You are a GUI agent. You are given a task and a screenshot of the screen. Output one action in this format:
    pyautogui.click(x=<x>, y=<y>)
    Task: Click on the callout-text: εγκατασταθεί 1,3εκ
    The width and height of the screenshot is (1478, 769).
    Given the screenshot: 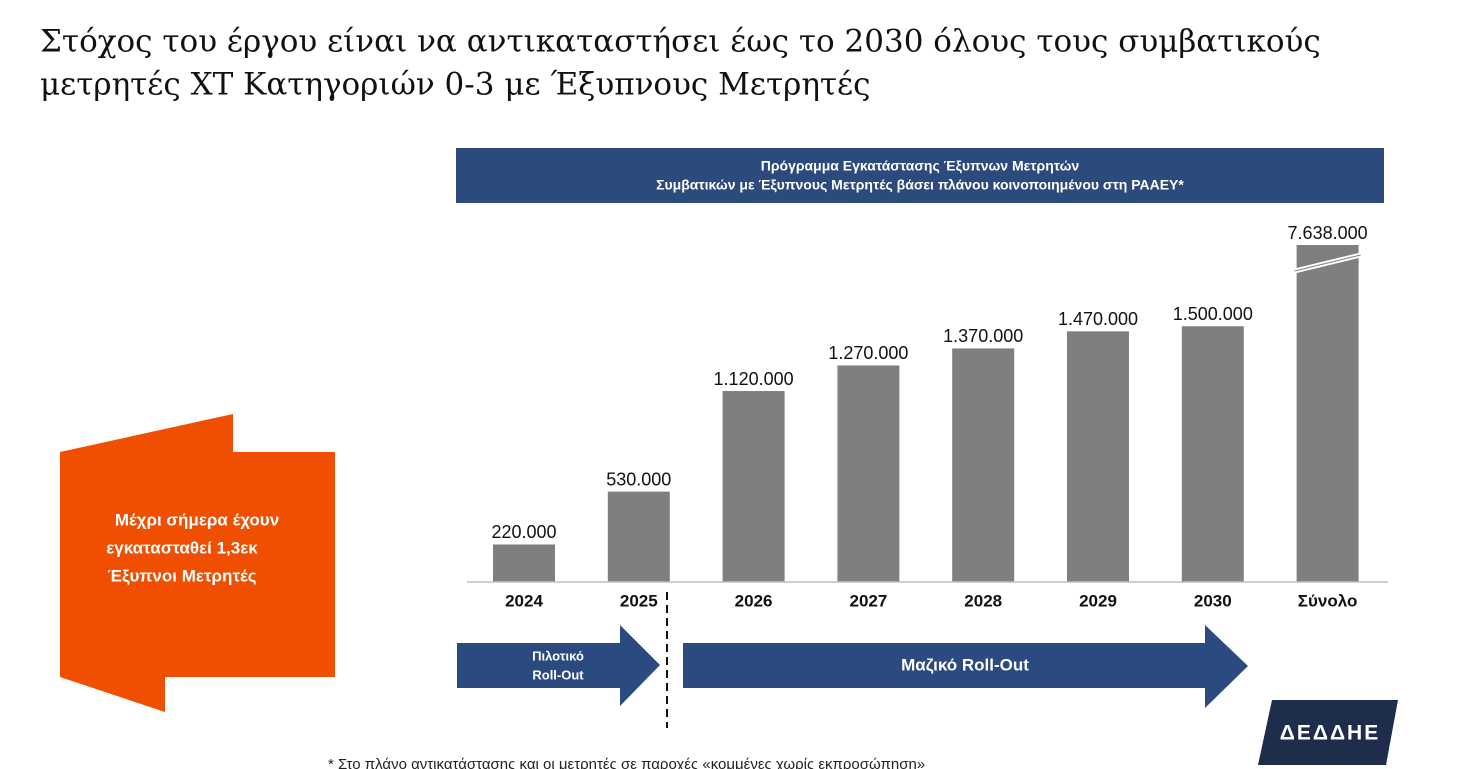 What is the action you would take?
    pyautogui.click(x=182, y=547)
    